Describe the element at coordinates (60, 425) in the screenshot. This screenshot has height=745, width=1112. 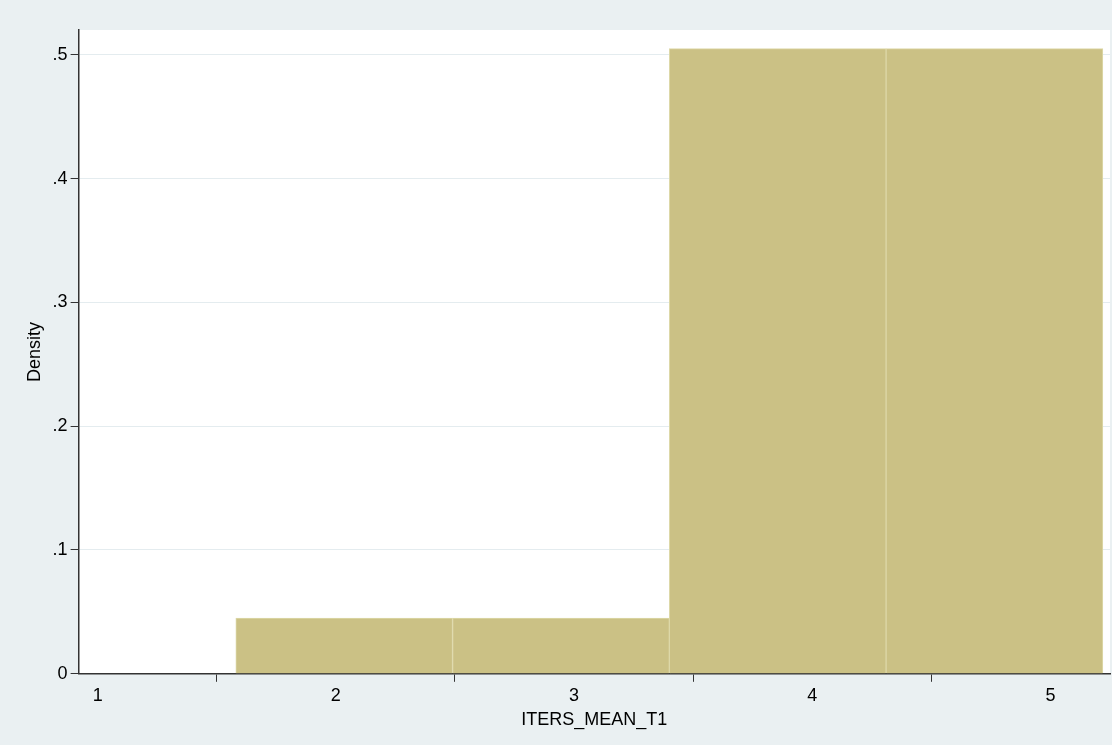
I see `y-tick-label: .2` at that location.